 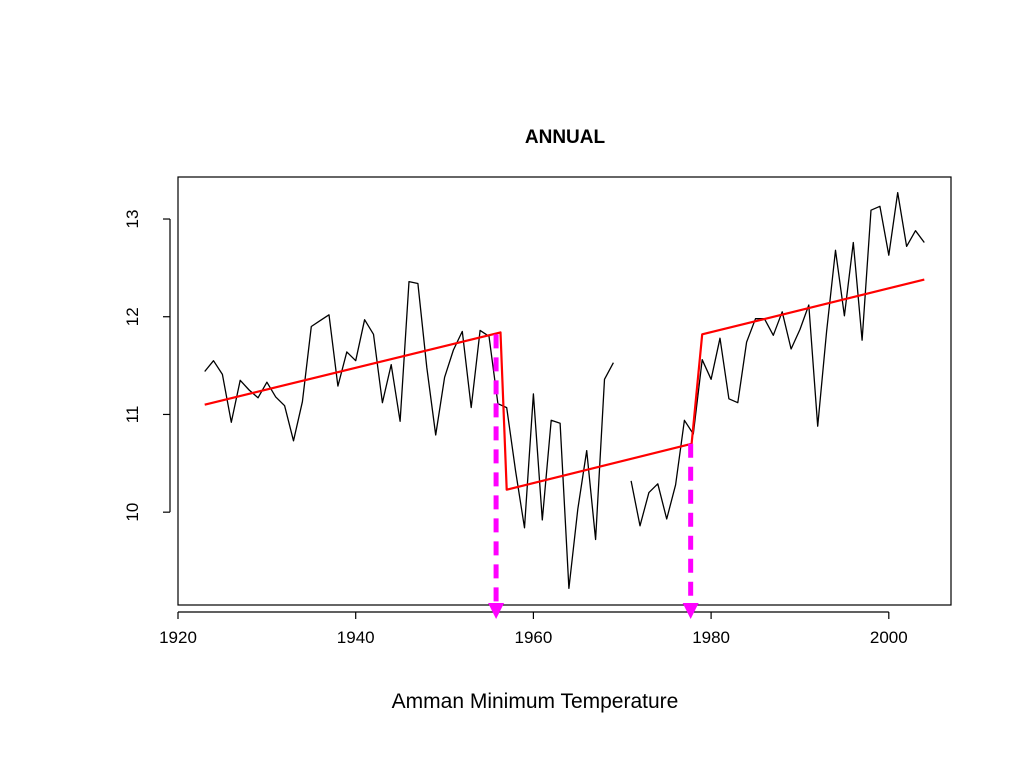 What do you see at coordinates (132, 415) in the screenshot?
I see `y-tick-label: 11` at bounding box center [132, 415].